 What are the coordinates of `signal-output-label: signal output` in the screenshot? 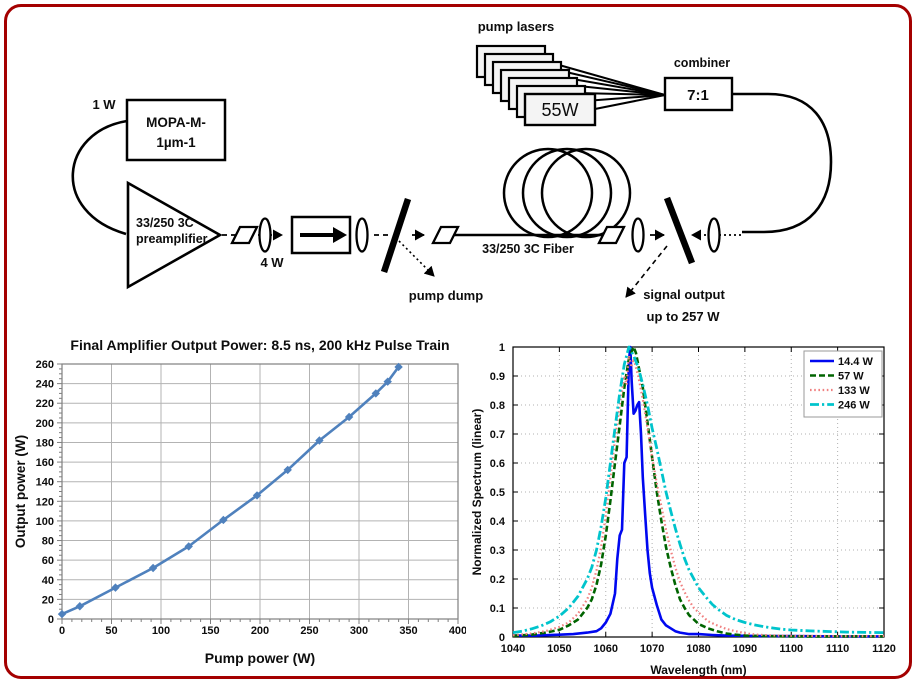 It's located at (684, 294).